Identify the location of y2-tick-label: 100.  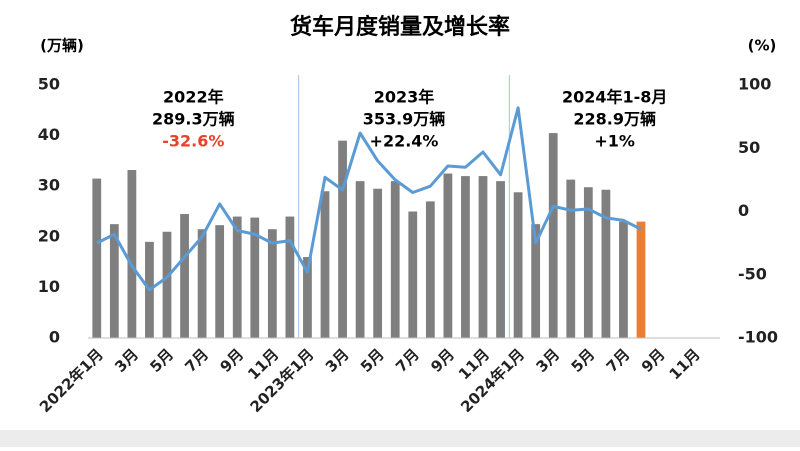
(754, 84).